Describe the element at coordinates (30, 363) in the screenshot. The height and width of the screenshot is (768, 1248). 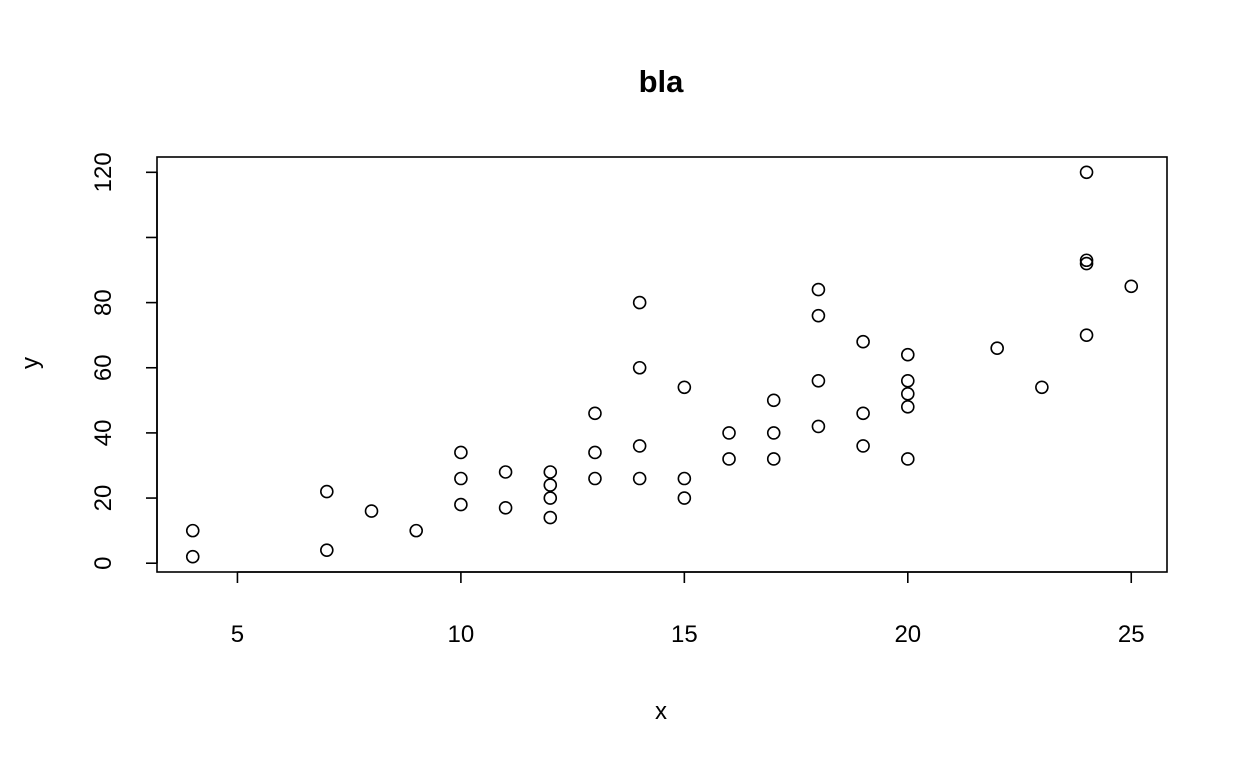
I see `y-axis-label: y` at that location.